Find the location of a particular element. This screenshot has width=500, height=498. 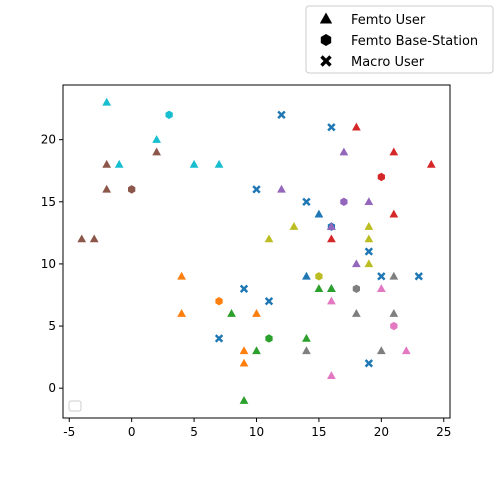

empty-legend-box is located at coordinates (75, 406).